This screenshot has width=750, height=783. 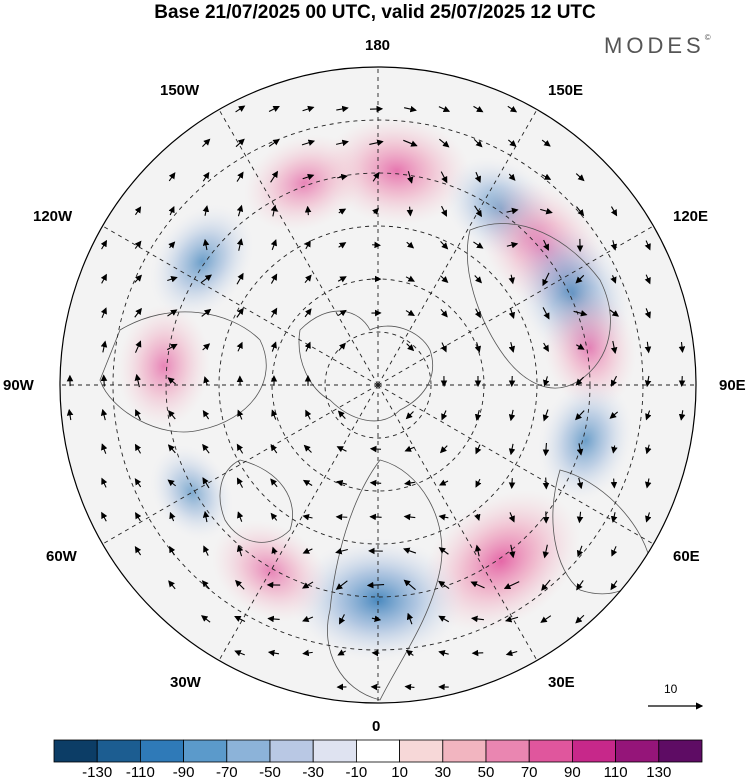 What do you see at coordinates (590, 348) in the screenshot?
I see `positive-anomaly` at bounding box center [590, 348].